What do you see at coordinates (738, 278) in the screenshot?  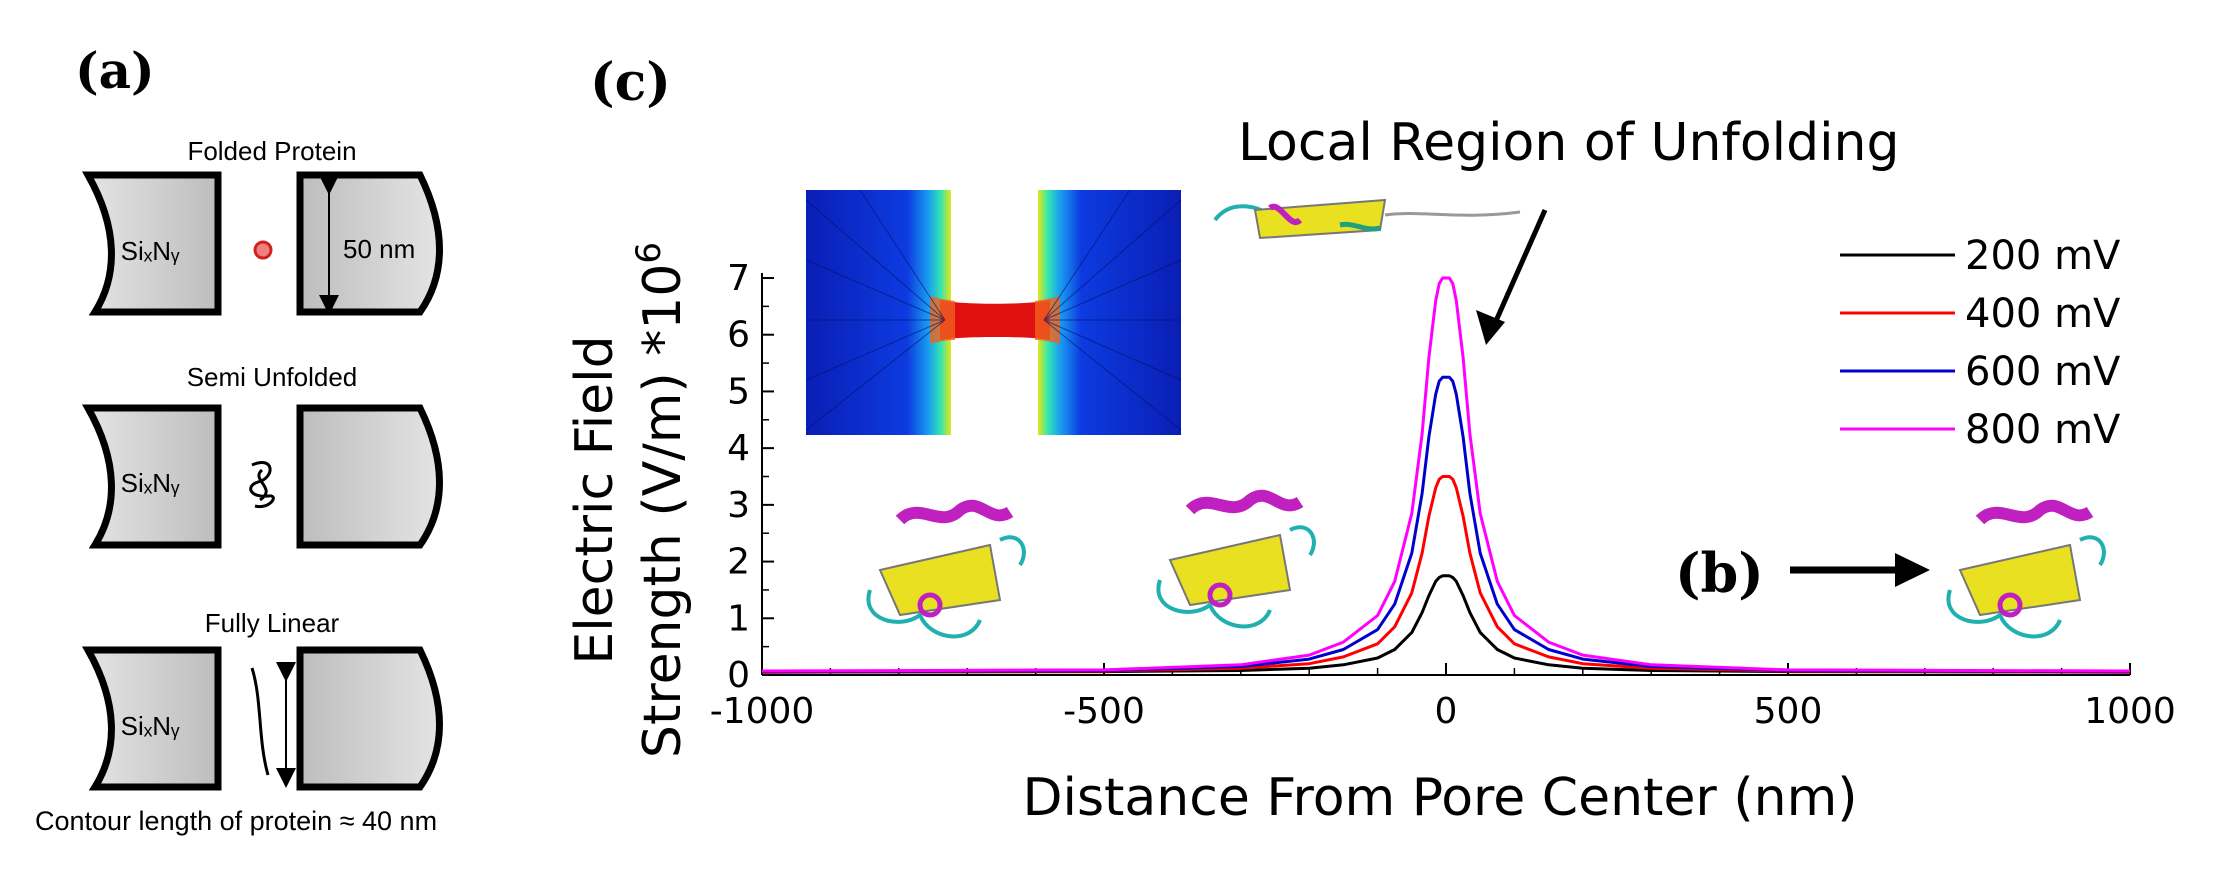 I see `y-tick-label: 7` at bounding box center [738, 278].